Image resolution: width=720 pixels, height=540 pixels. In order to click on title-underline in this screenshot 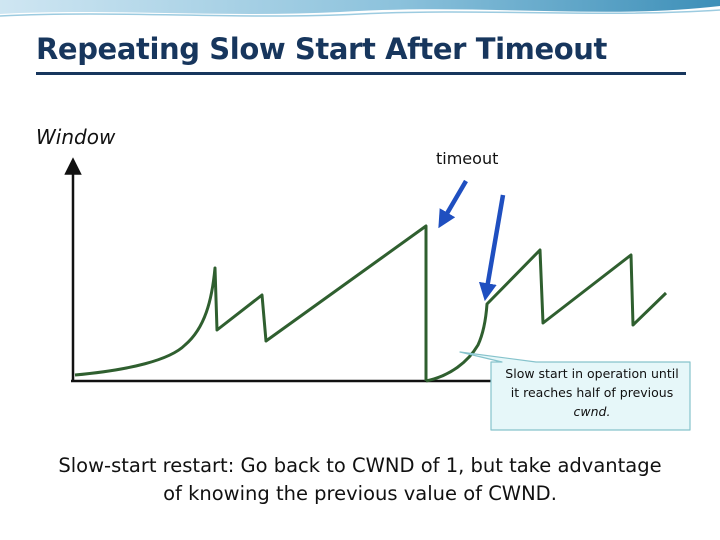, I will do `click(361, 73)`.